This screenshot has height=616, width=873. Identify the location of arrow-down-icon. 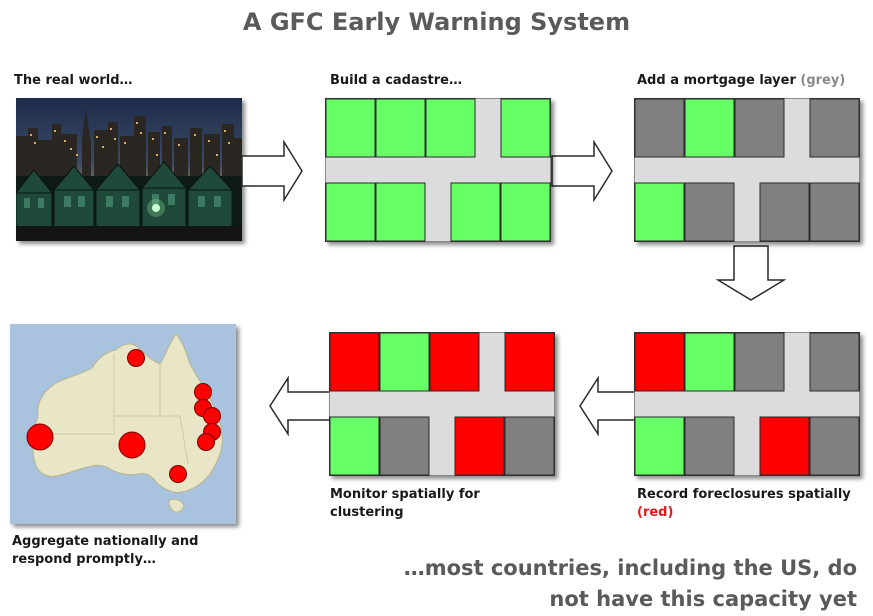
(751, 273).